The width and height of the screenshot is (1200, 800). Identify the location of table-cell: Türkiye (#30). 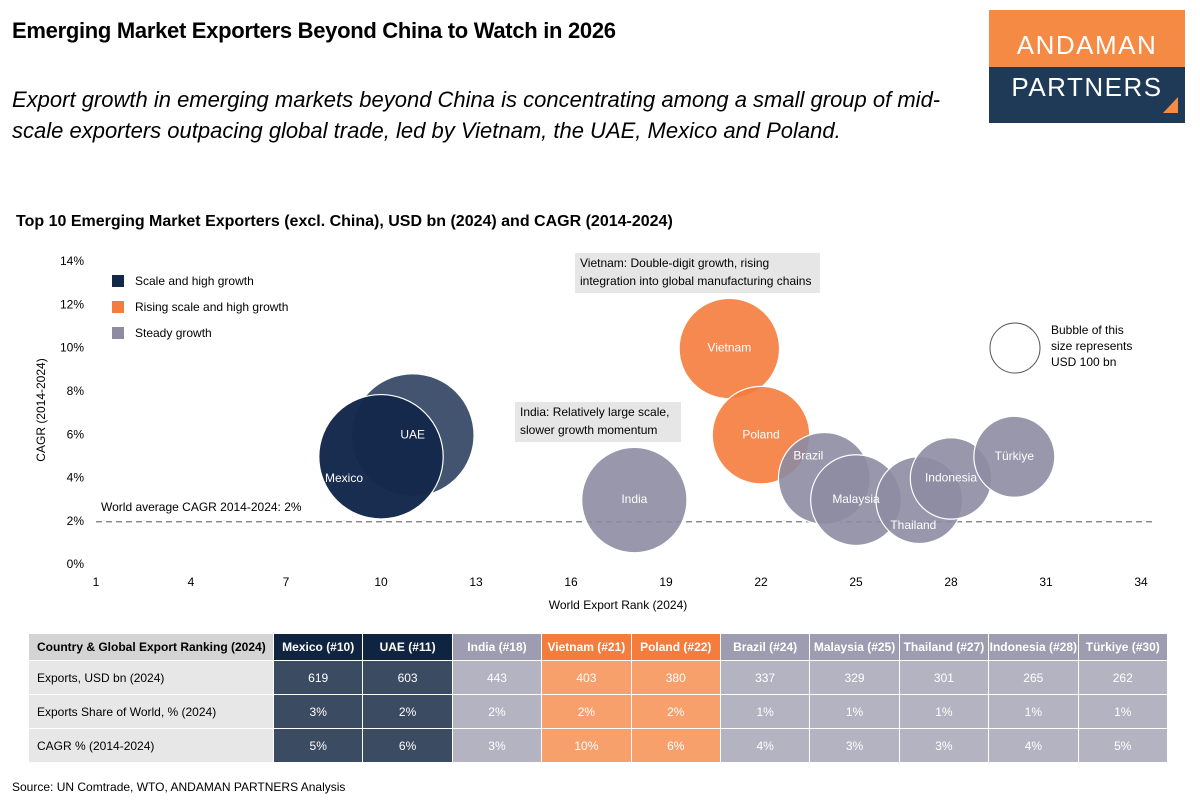
(1123, 647).